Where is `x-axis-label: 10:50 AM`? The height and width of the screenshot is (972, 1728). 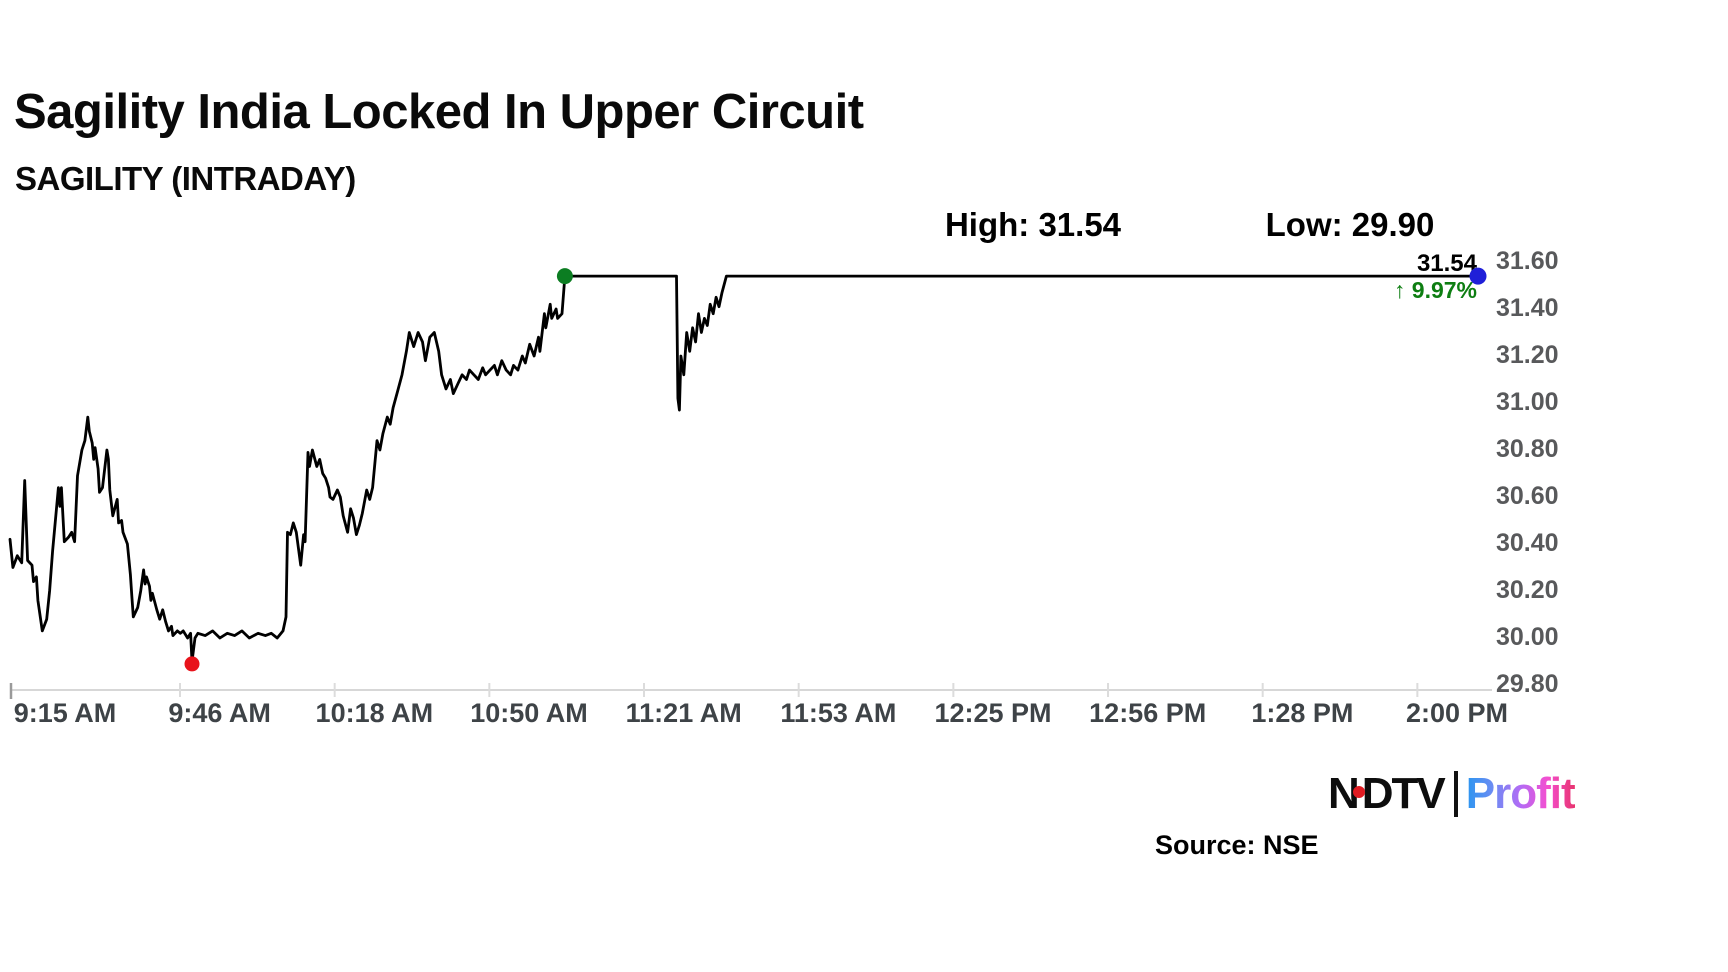 x-axis-label: 10:50 AM is located at coordinates (529, 713).